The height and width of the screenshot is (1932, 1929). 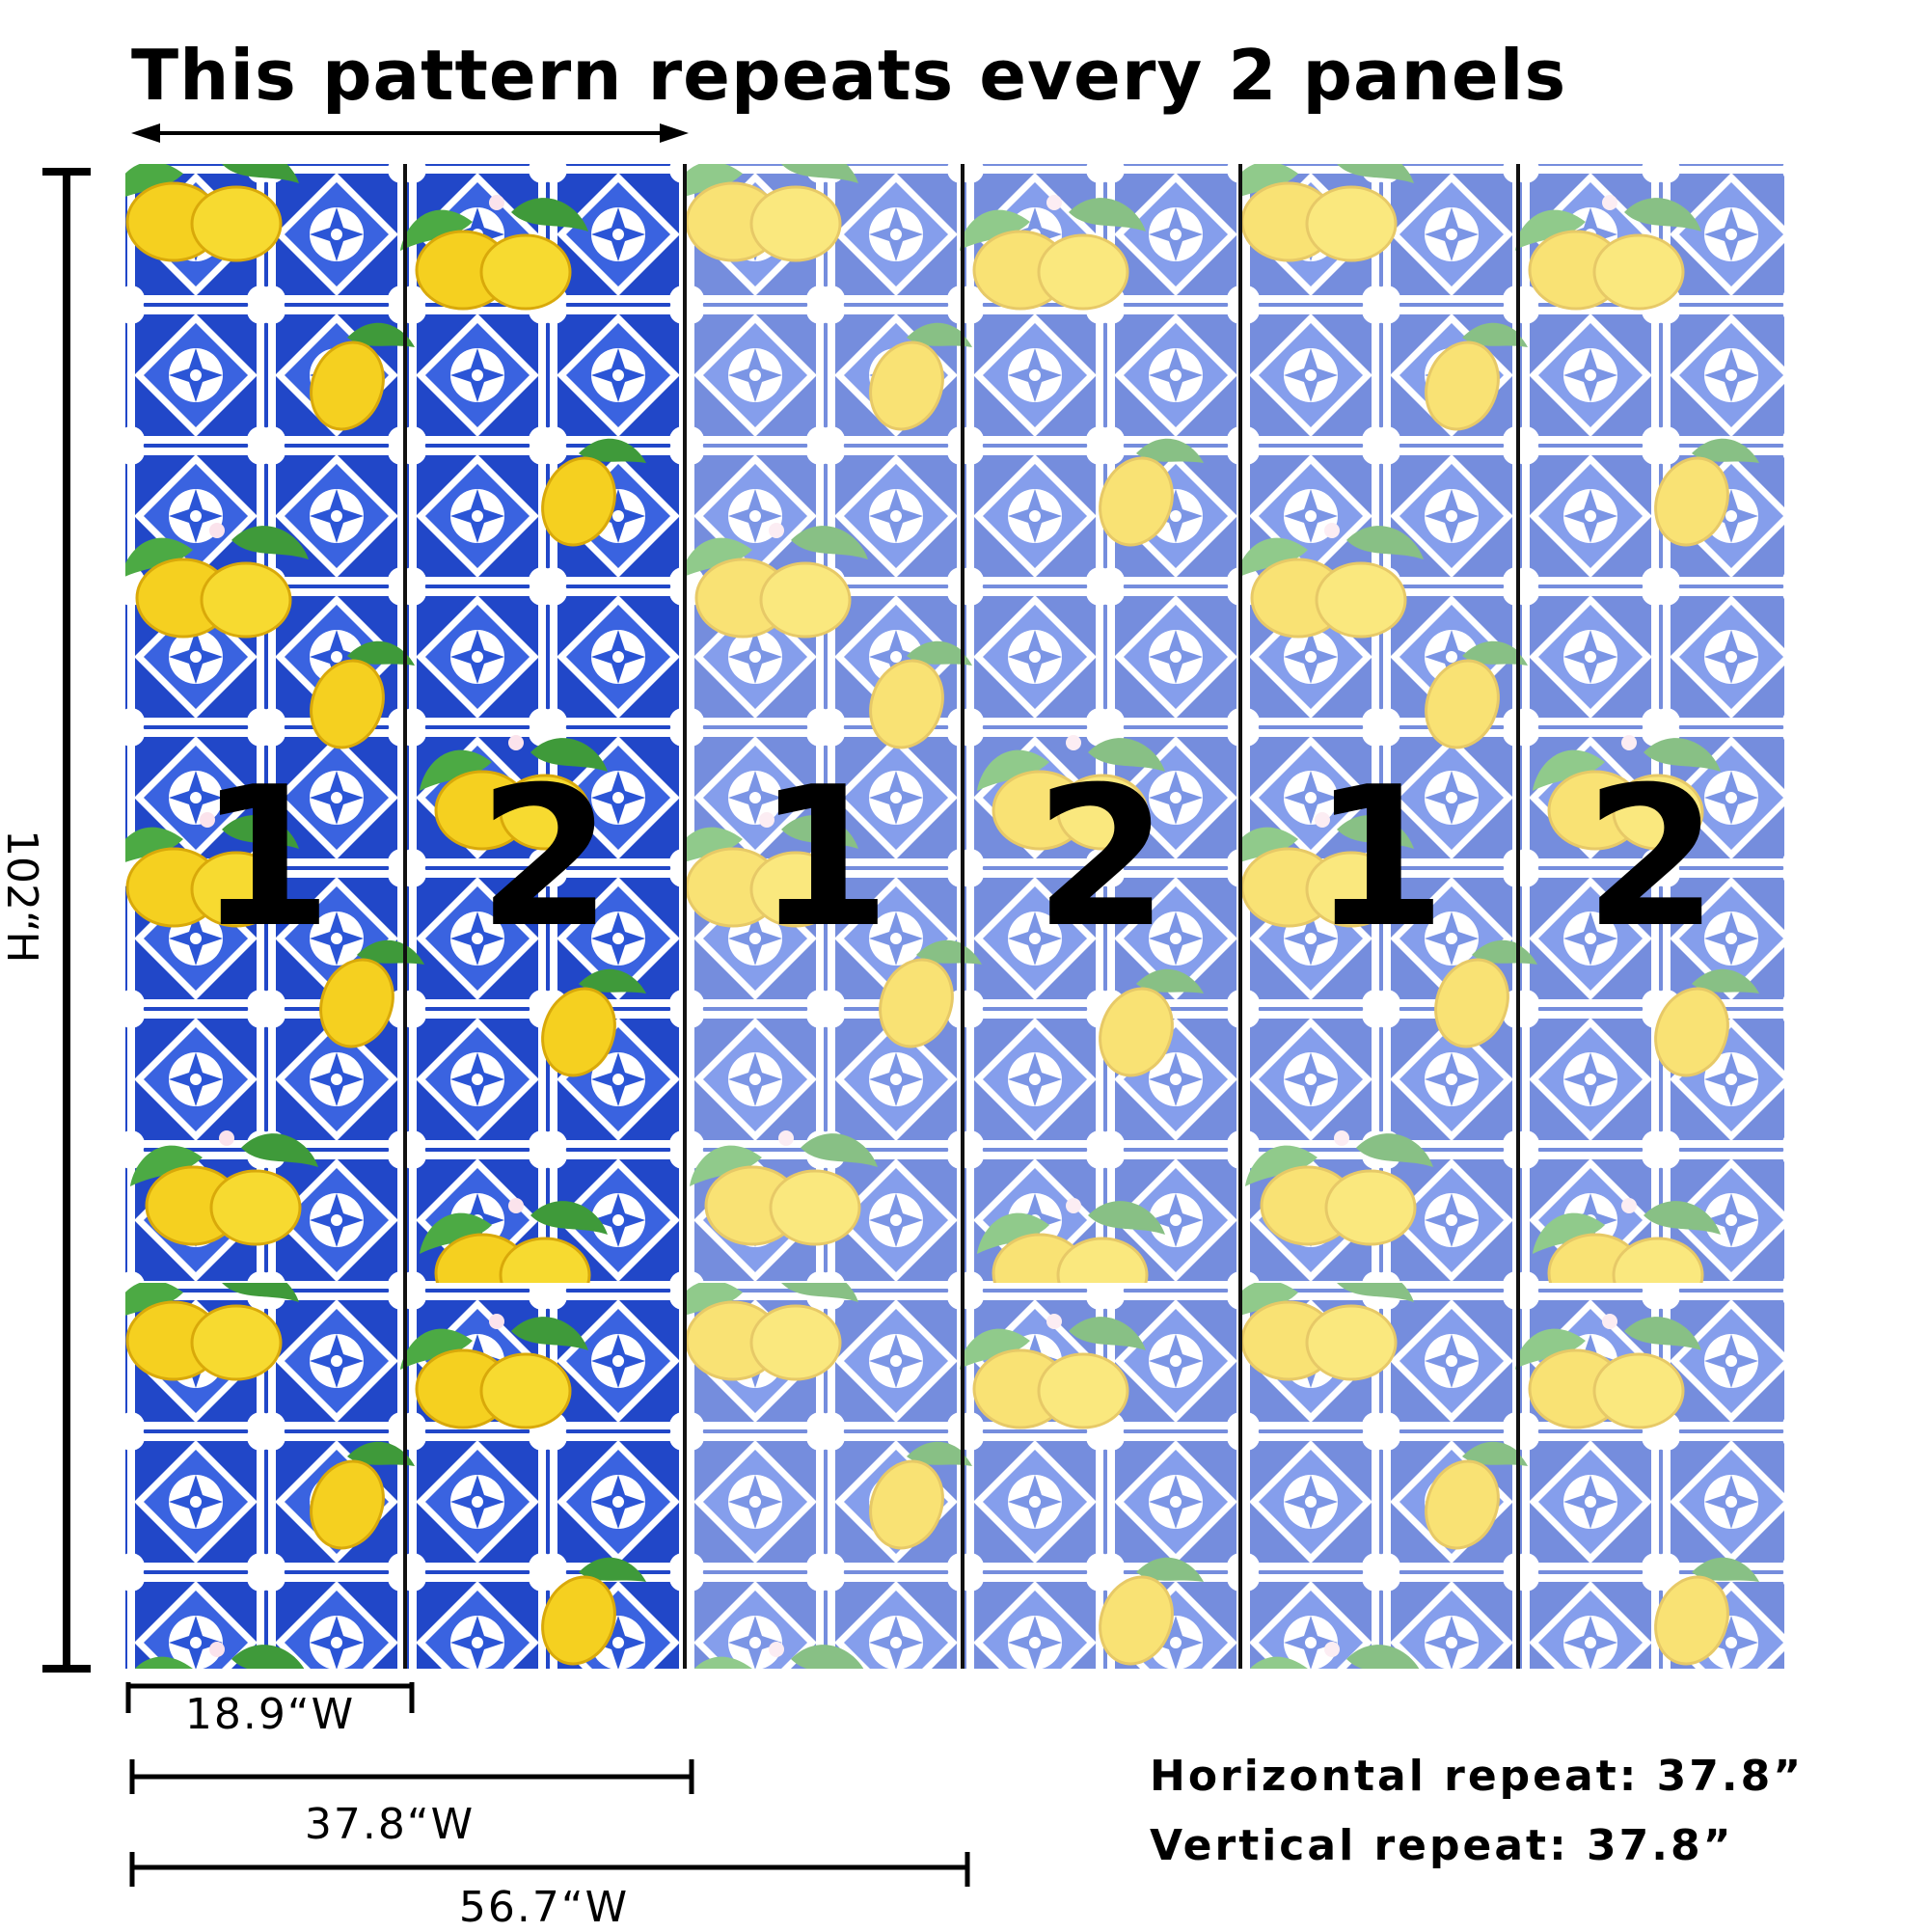 I want to click on horizontal-repeat: Horizontal repeat: 37.8”, so click(x=1477, y=1777).